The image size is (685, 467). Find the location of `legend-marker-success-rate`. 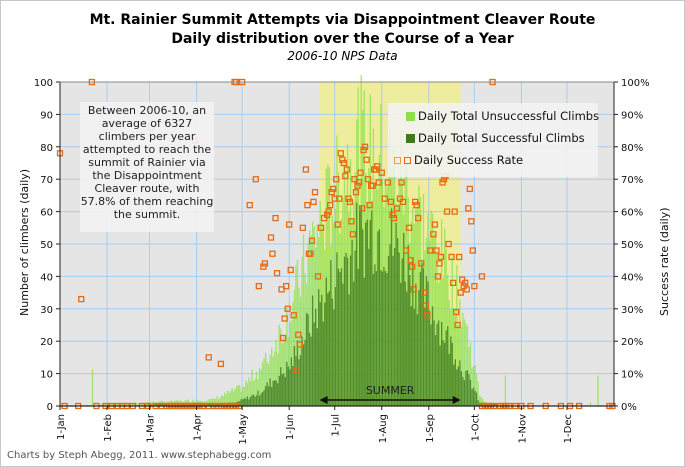

legend-marker-success-rate is located at coordinates (407, 160).